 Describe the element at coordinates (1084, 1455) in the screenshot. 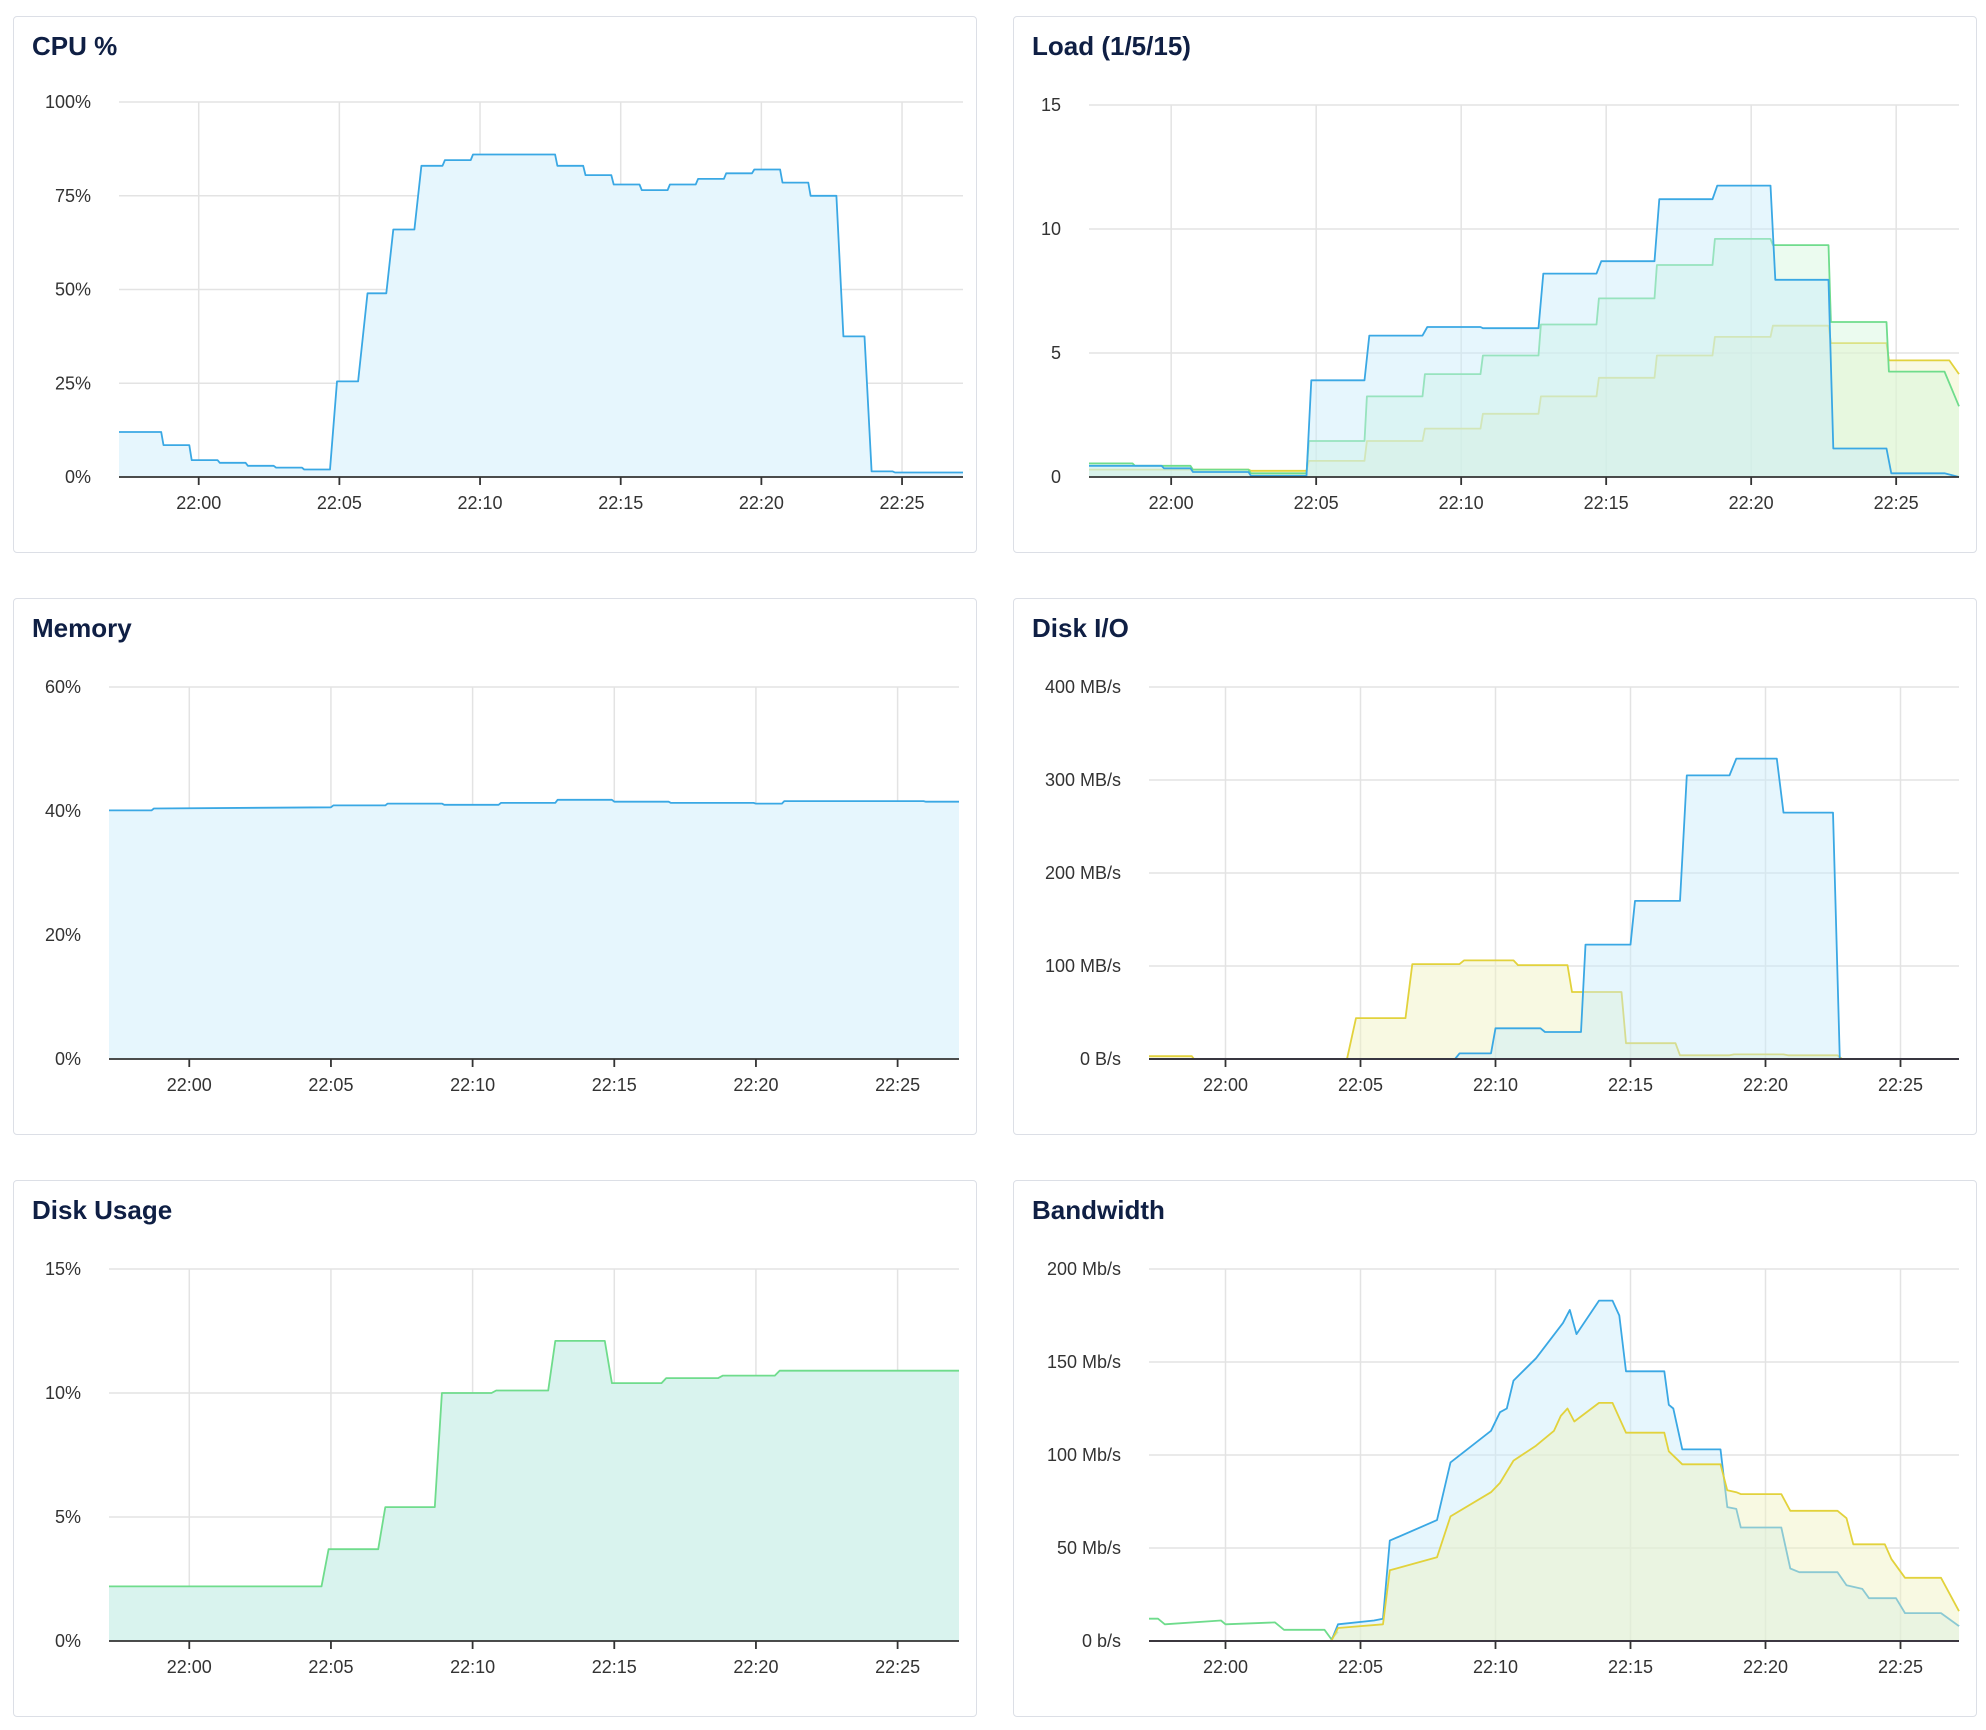

I see `y-tick-label: 100 Mb/s` at that location.